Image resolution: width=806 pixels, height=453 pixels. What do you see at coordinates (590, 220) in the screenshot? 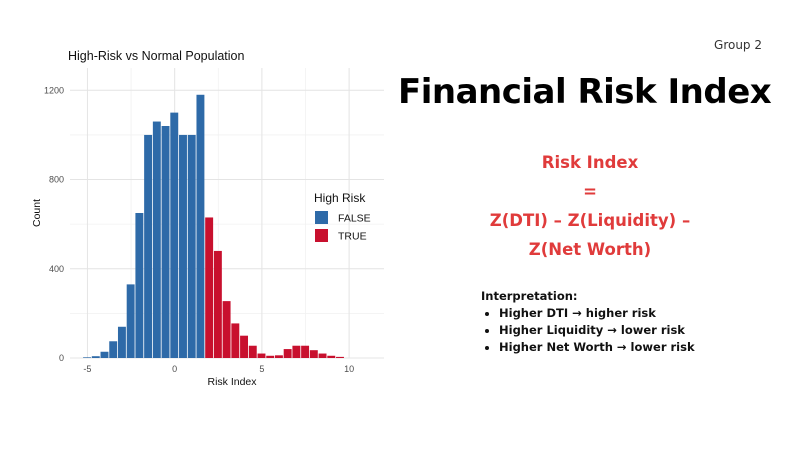
I see `formula-line-3: Z(DTI) – Z(Liquidity) –` at bounding box center [590, 220].